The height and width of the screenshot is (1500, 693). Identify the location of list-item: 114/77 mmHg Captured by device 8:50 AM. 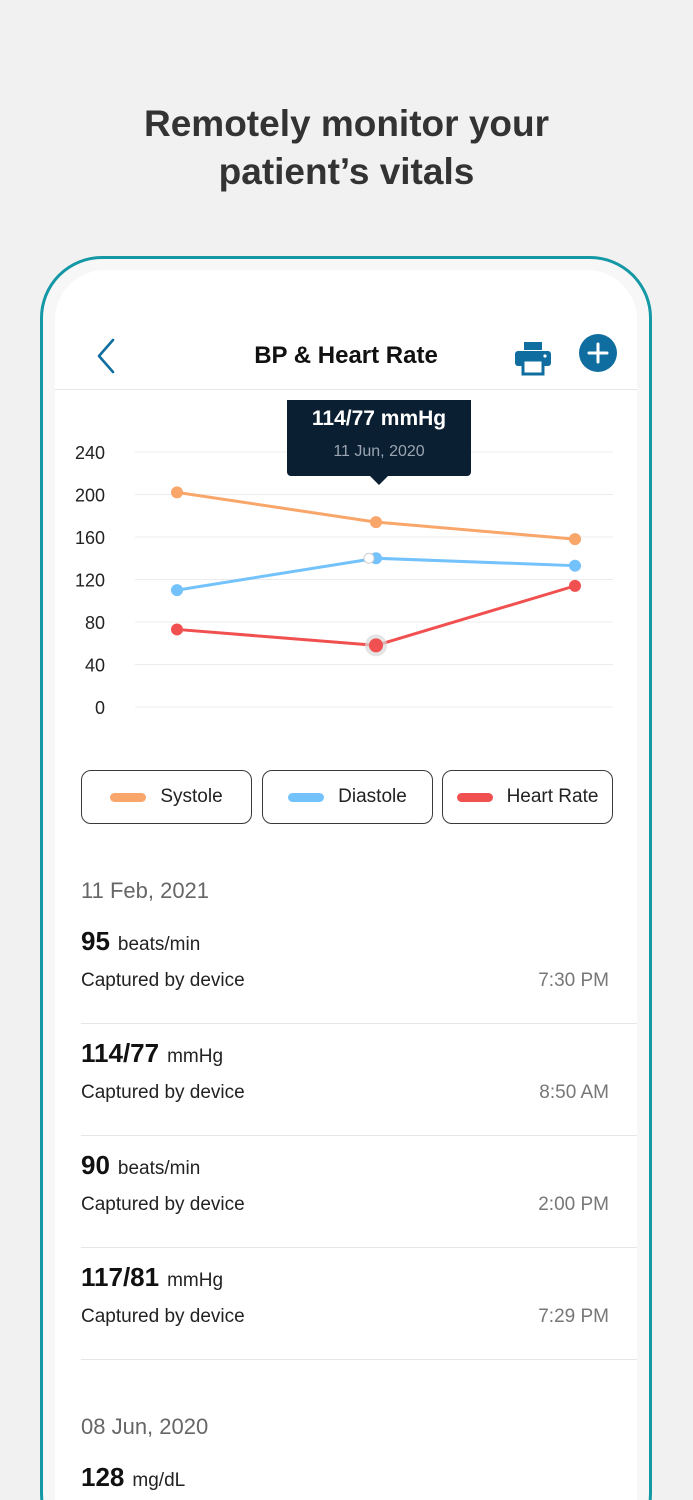
(359, 1080).